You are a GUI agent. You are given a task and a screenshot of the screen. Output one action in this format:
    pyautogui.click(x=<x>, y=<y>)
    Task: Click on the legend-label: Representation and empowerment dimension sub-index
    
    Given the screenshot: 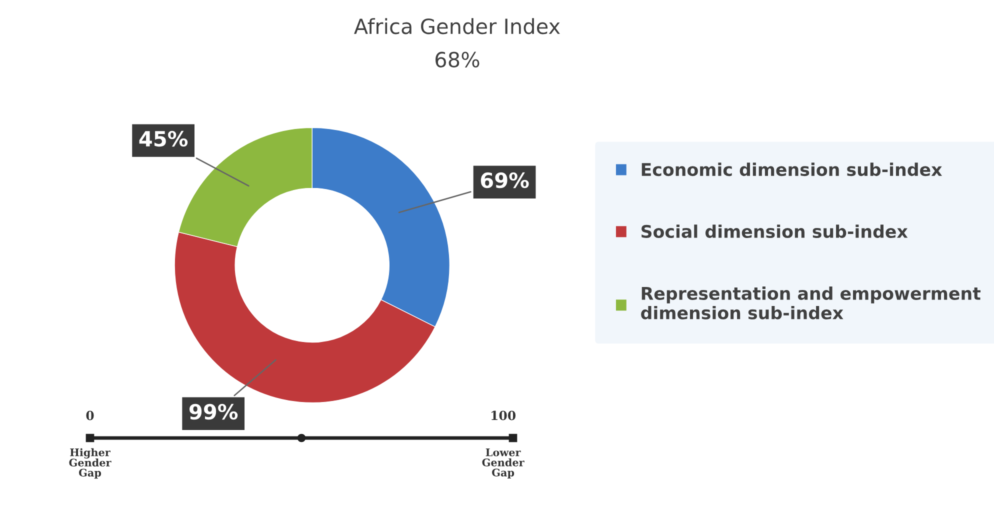 What is the action you would take?
    pyautogui.click(x=811, y=303)
    